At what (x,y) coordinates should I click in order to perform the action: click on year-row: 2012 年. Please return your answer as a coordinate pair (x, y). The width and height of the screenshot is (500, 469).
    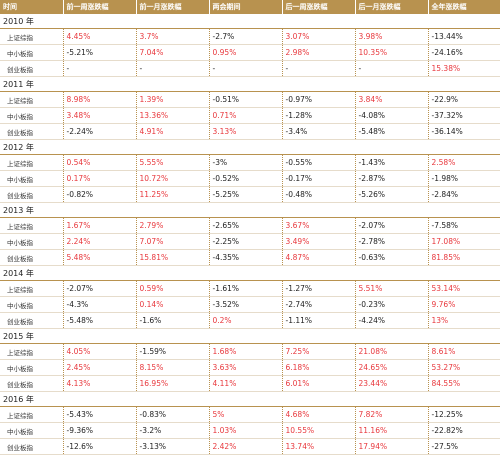
    Looking at the image, I should click on (250, 147).